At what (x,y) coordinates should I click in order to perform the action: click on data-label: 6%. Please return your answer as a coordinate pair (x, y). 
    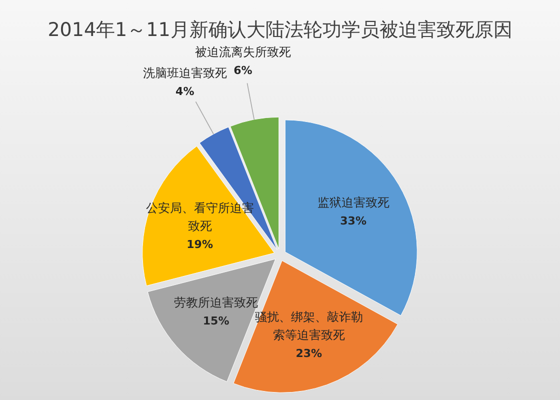
    Looking at the image, I should click on (243, 71).